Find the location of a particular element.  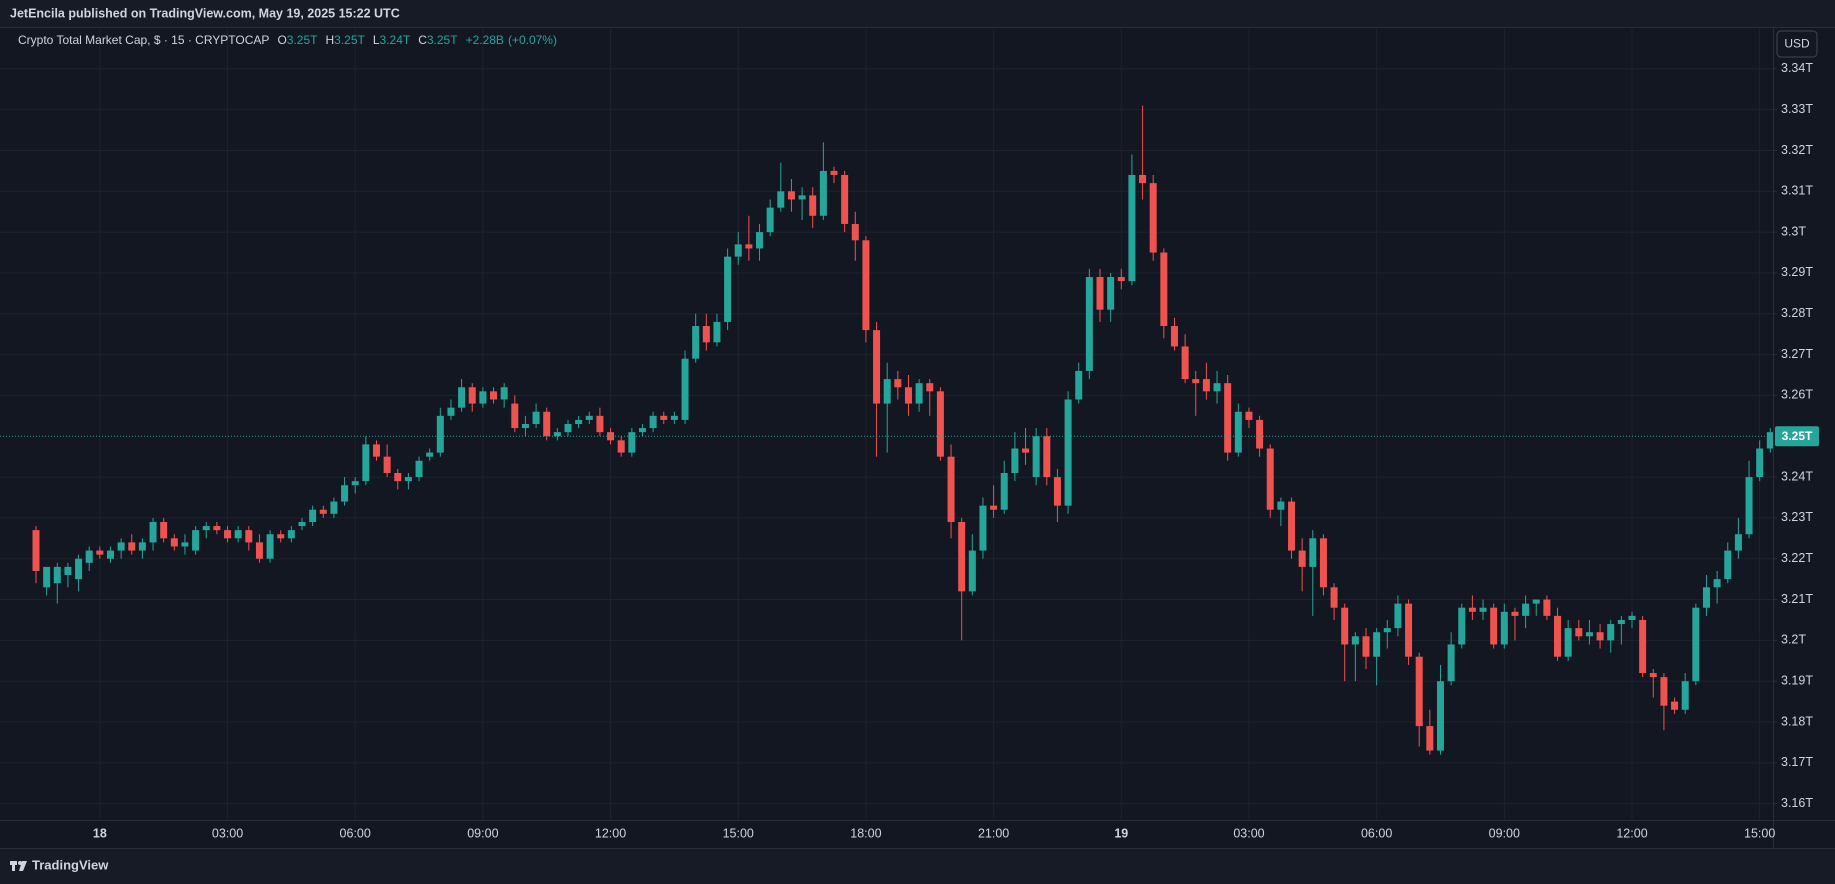

legend-value: 3.24T is located at coordinates (395, 40).